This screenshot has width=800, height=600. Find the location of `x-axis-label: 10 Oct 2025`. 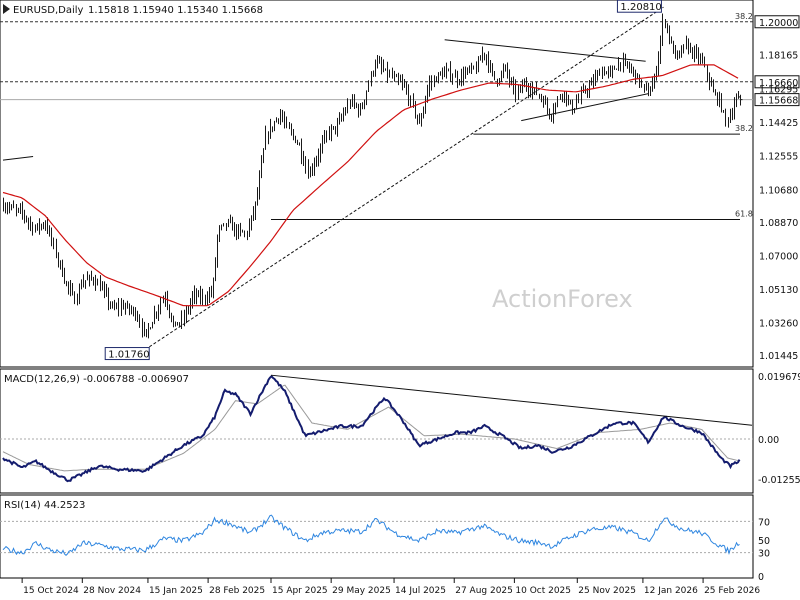

x-axis-label: 10 Oct 2025 is located at coordinates (543, 591).